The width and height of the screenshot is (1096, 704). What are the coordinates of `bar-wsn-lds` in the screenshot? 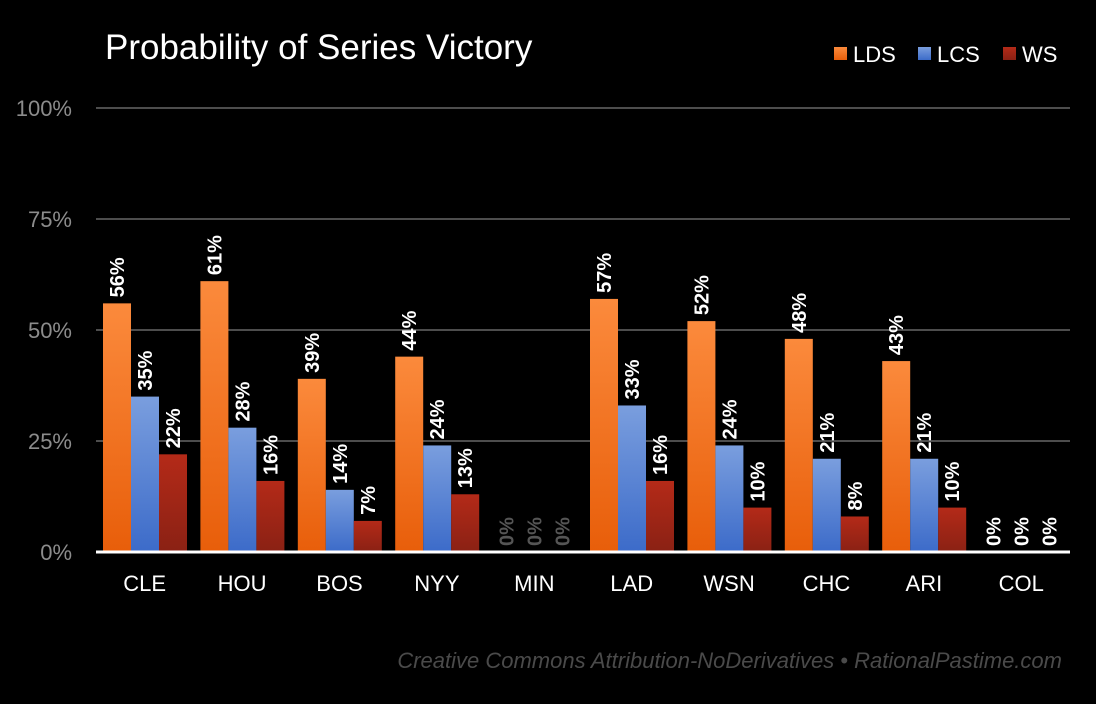 It's located at (701, 436).